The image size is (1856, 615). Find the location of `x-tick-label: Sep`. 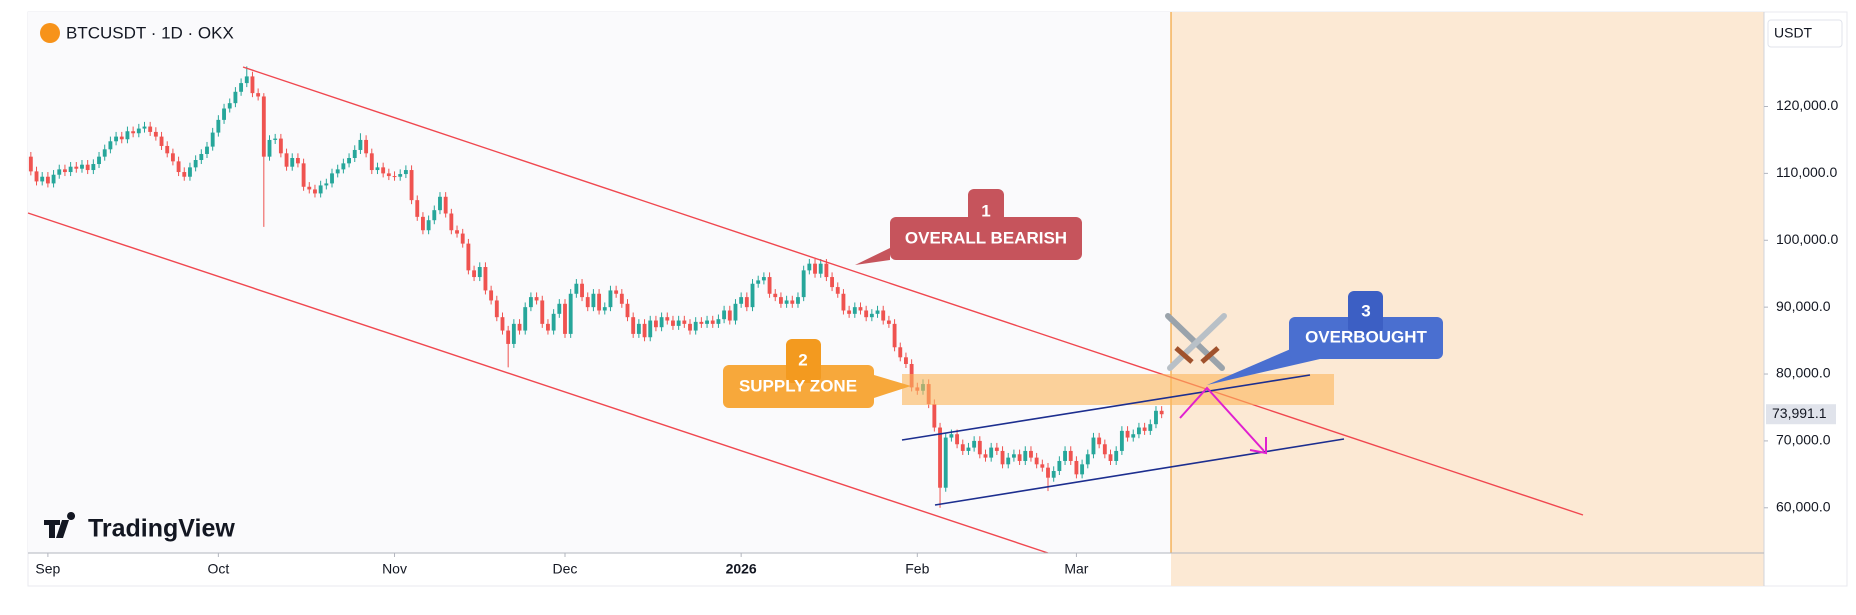

x-tick-label: Sep is located at coordinates (47, 569).